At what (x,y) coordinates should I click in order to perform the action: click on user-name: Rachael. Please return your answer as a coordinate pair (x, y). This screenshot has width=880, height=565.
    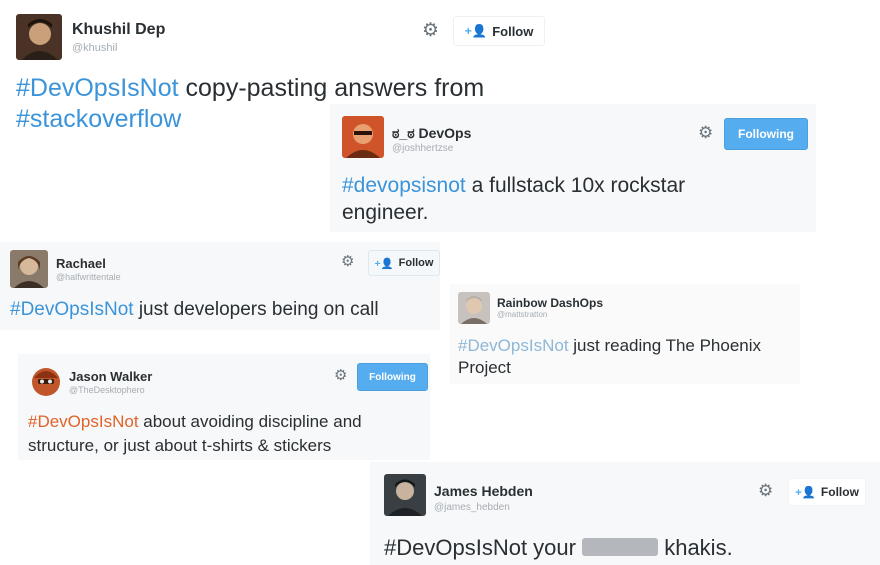
    Looking at the image, I should click on (81, 263).